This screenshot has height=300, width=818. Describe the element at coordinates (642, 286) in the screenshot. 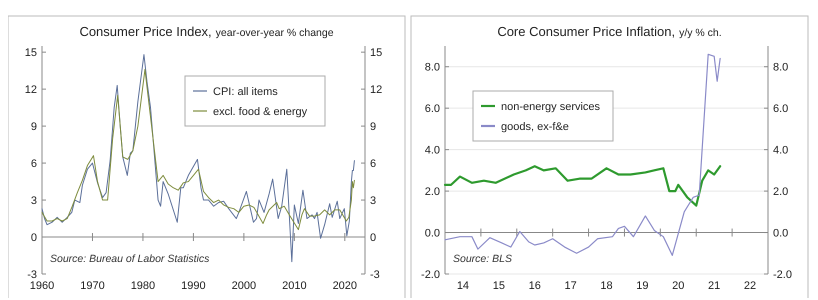

I see `x-tick-label: 19` at that location.